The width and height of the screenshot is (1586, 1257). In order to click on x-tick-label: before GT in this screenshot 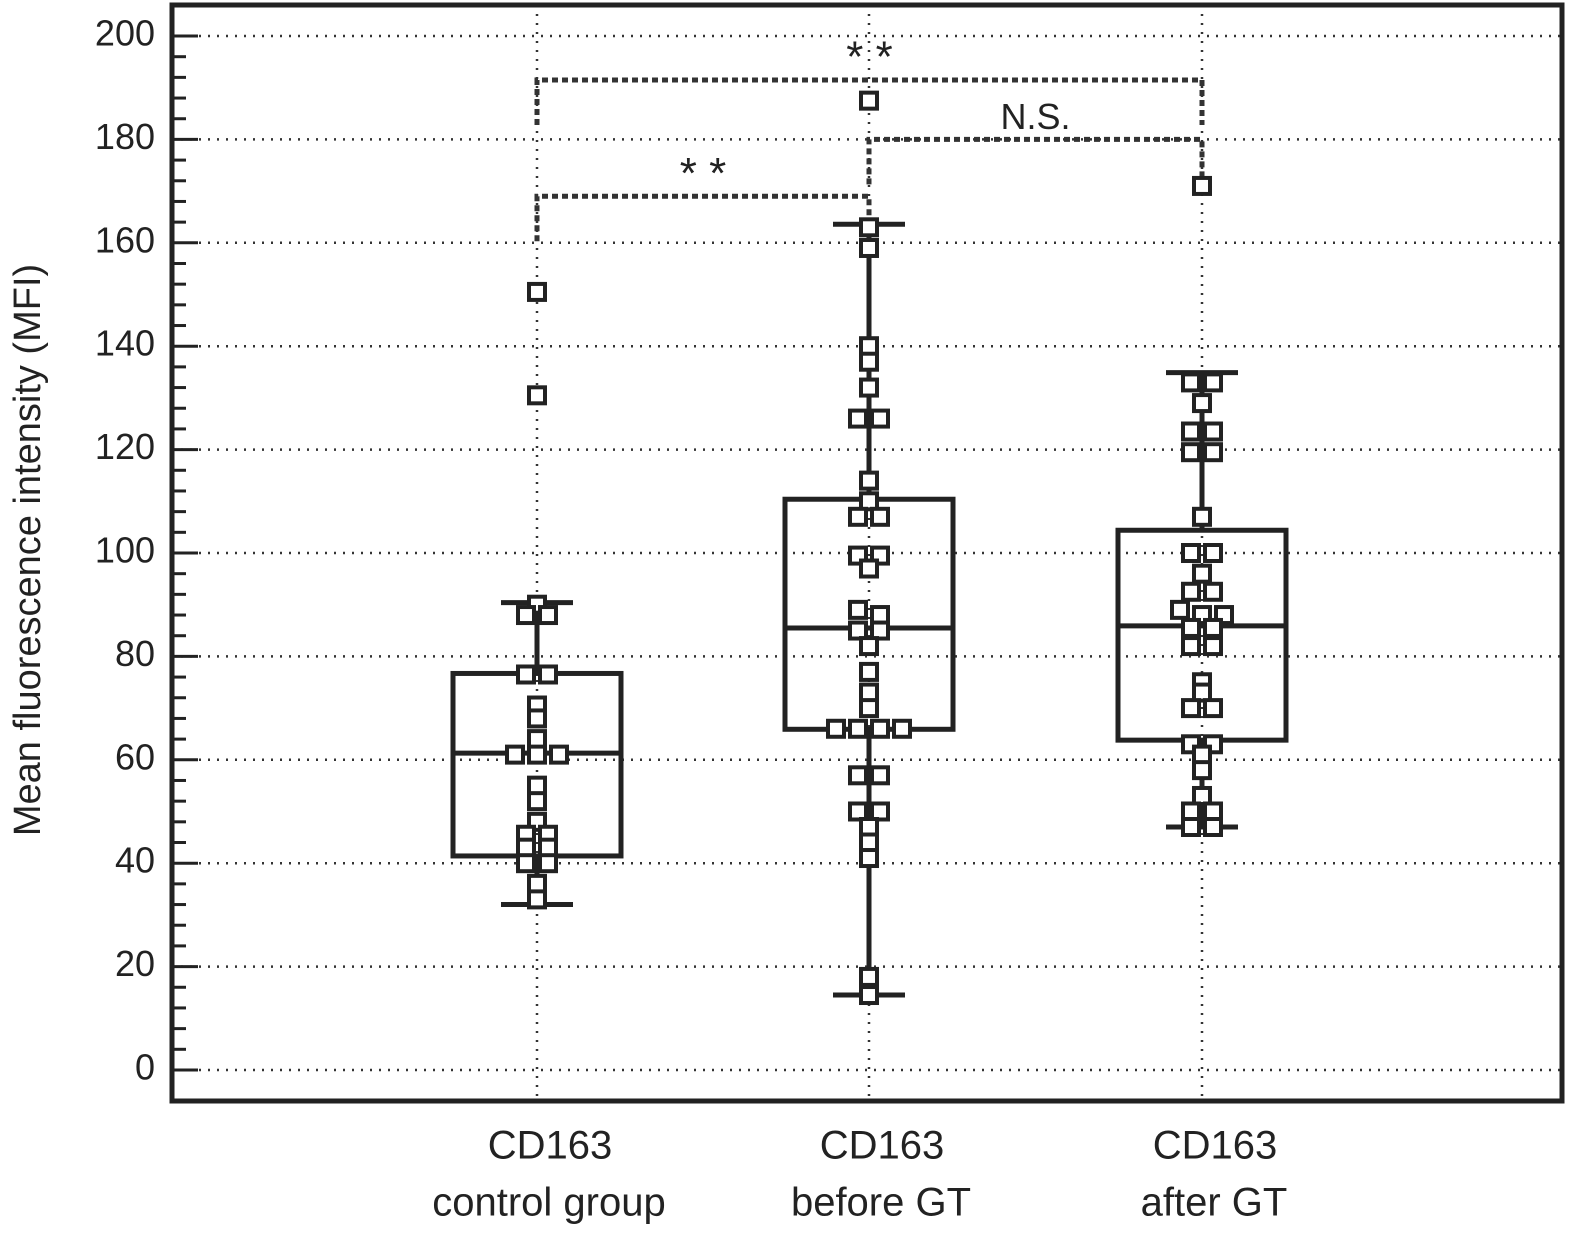, I will do `click(881, 1203)`.